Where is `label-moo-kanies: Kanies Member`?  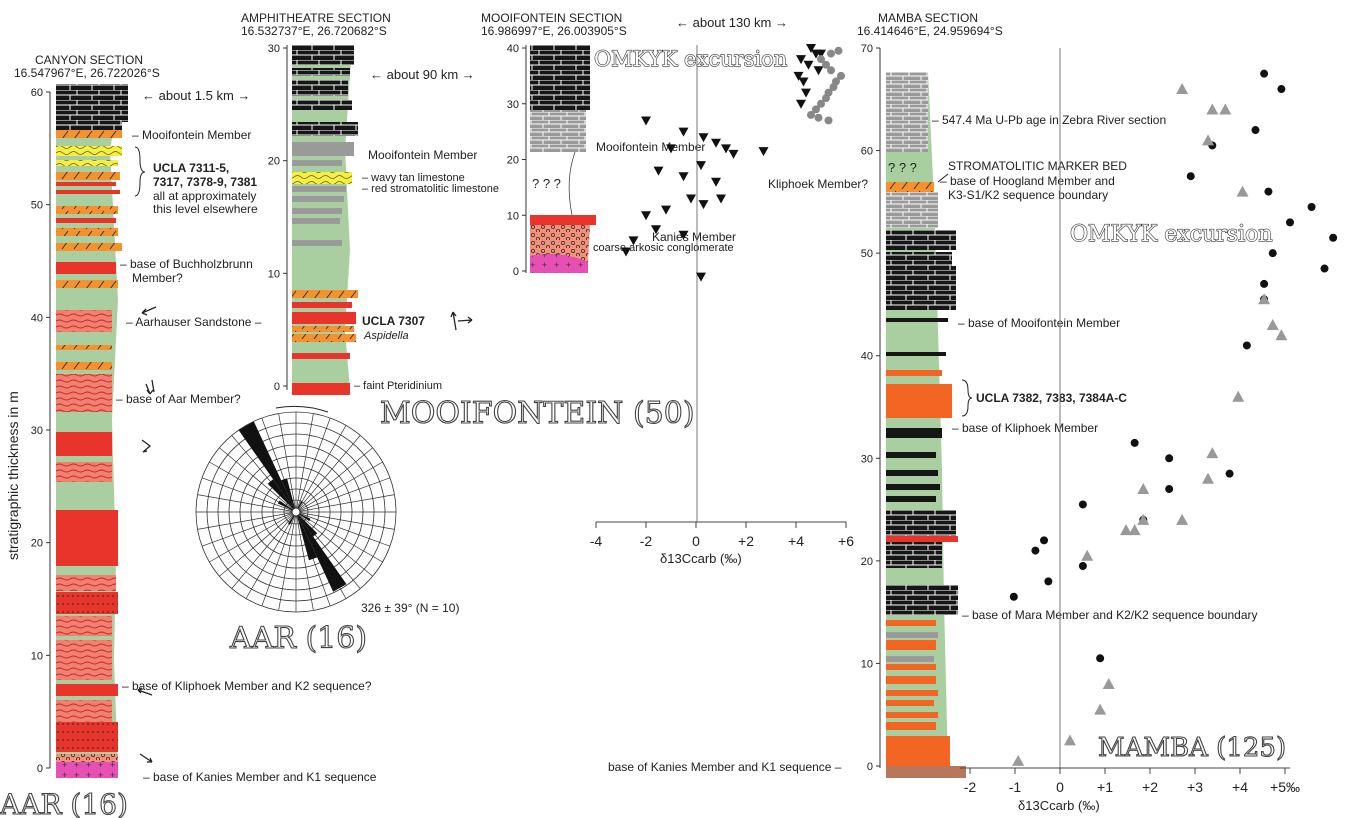 label-moo-kanies: Kanies Member is located at coordinates (694, 237).